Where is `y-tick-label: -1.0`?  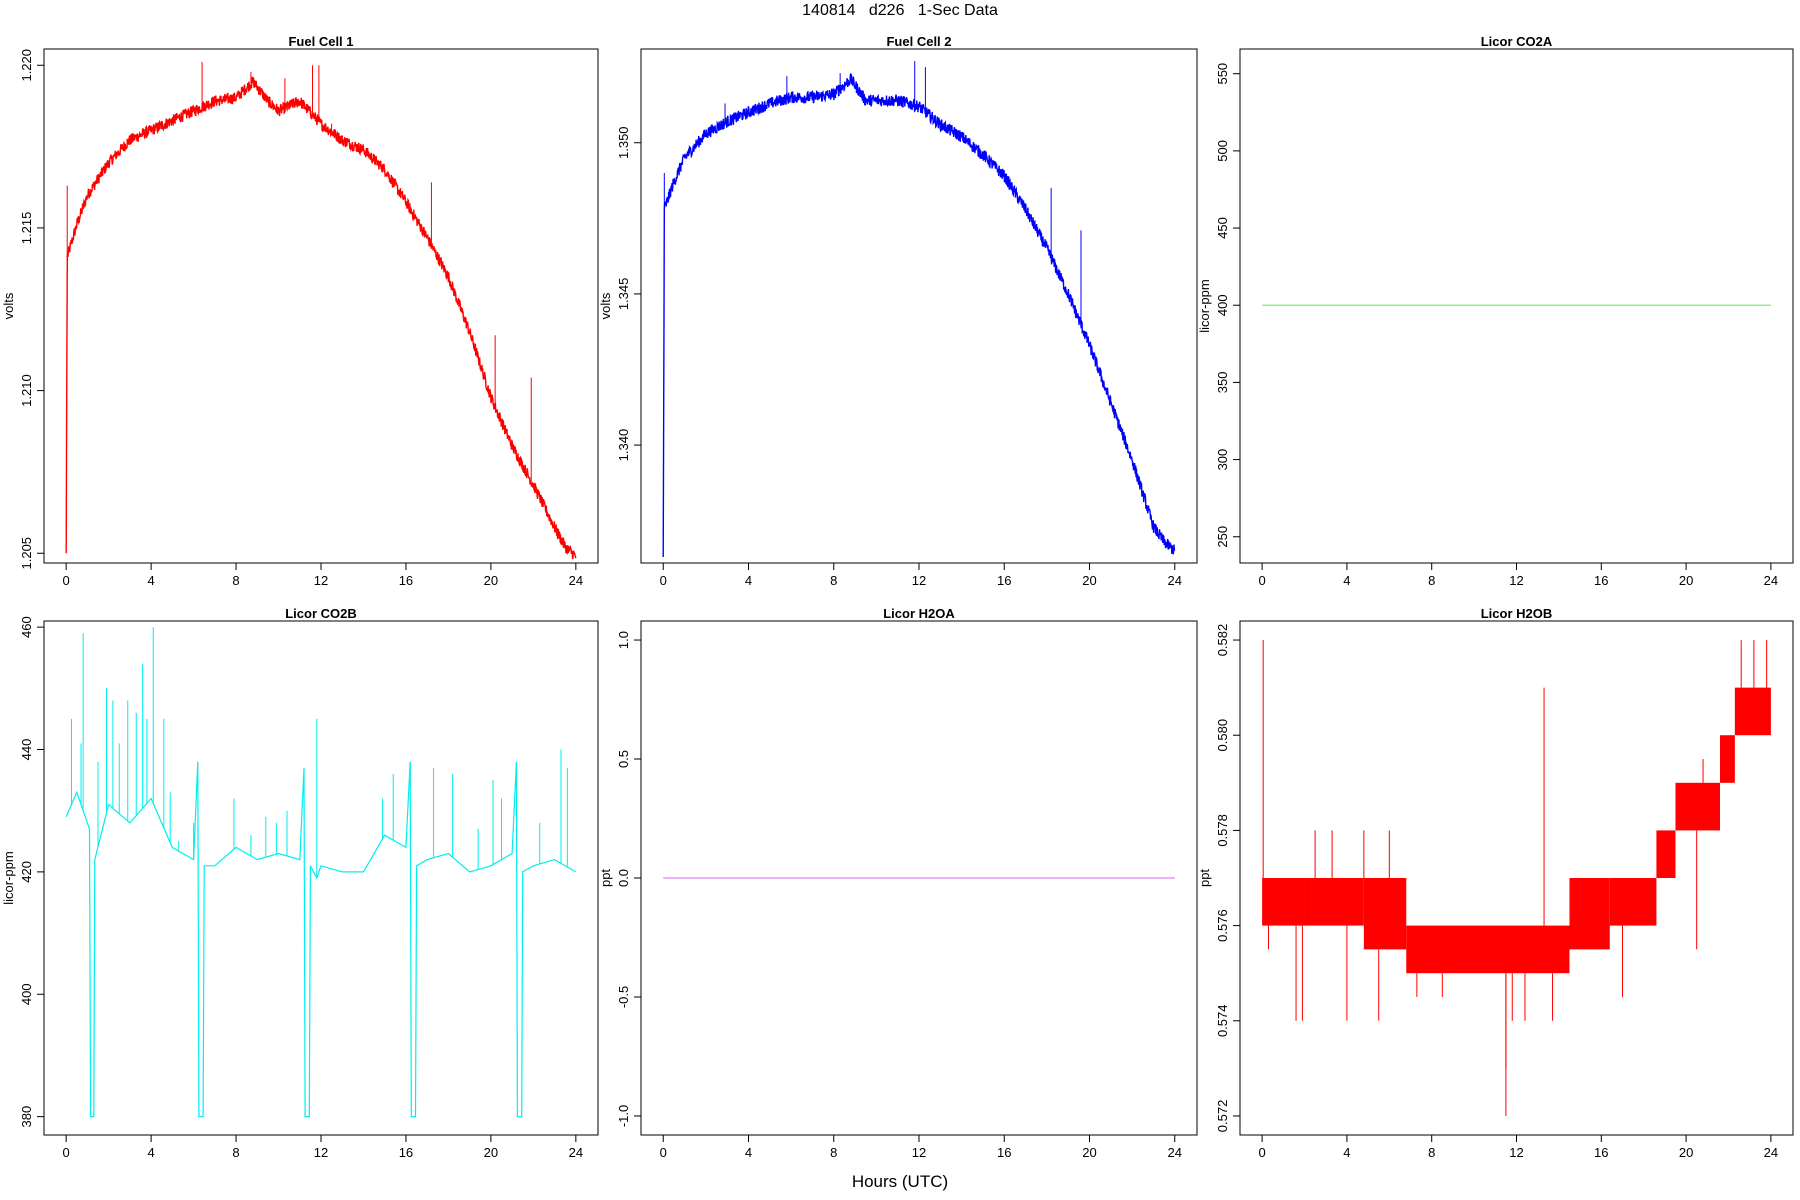 y-tick-label: -1.0 is located at coordinates (623, 1116).